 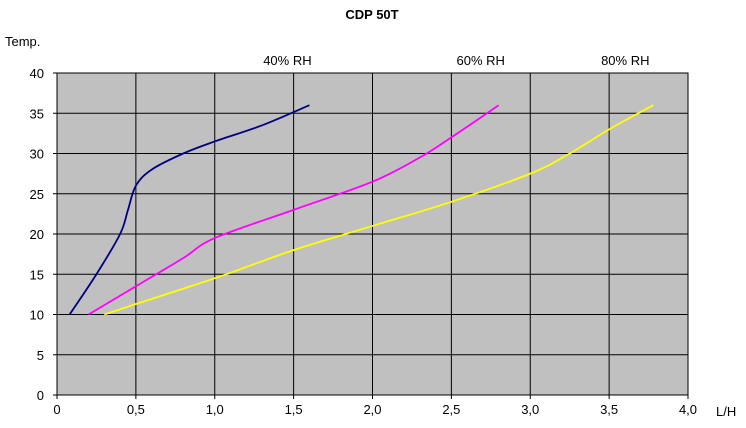 What do you see at coordinates (371, 14) in the screenshot?
I see `chart-title: CDP 50T` at bounding box center [371, 14].